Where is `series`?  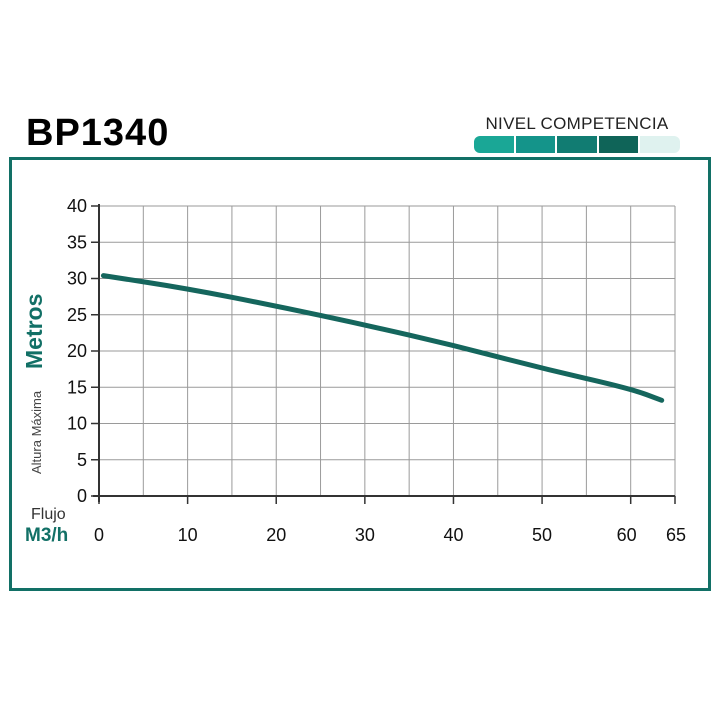 series is located at coordinates (382, 338).